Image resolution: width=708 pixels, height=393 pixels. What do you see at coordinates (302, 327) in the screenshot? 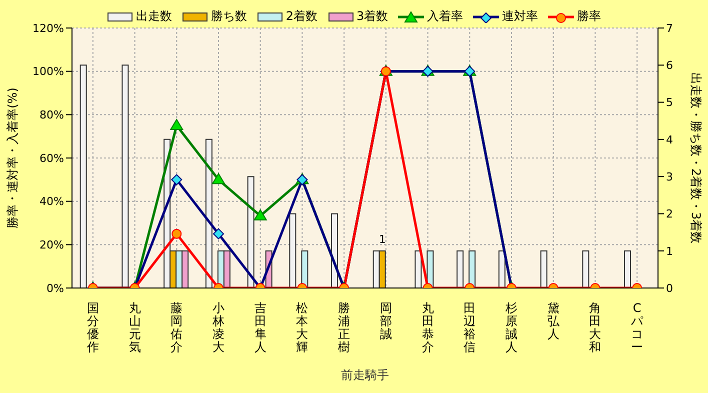
I see `x-tick-label: 松本大輝` at bounding box center [302, 327].